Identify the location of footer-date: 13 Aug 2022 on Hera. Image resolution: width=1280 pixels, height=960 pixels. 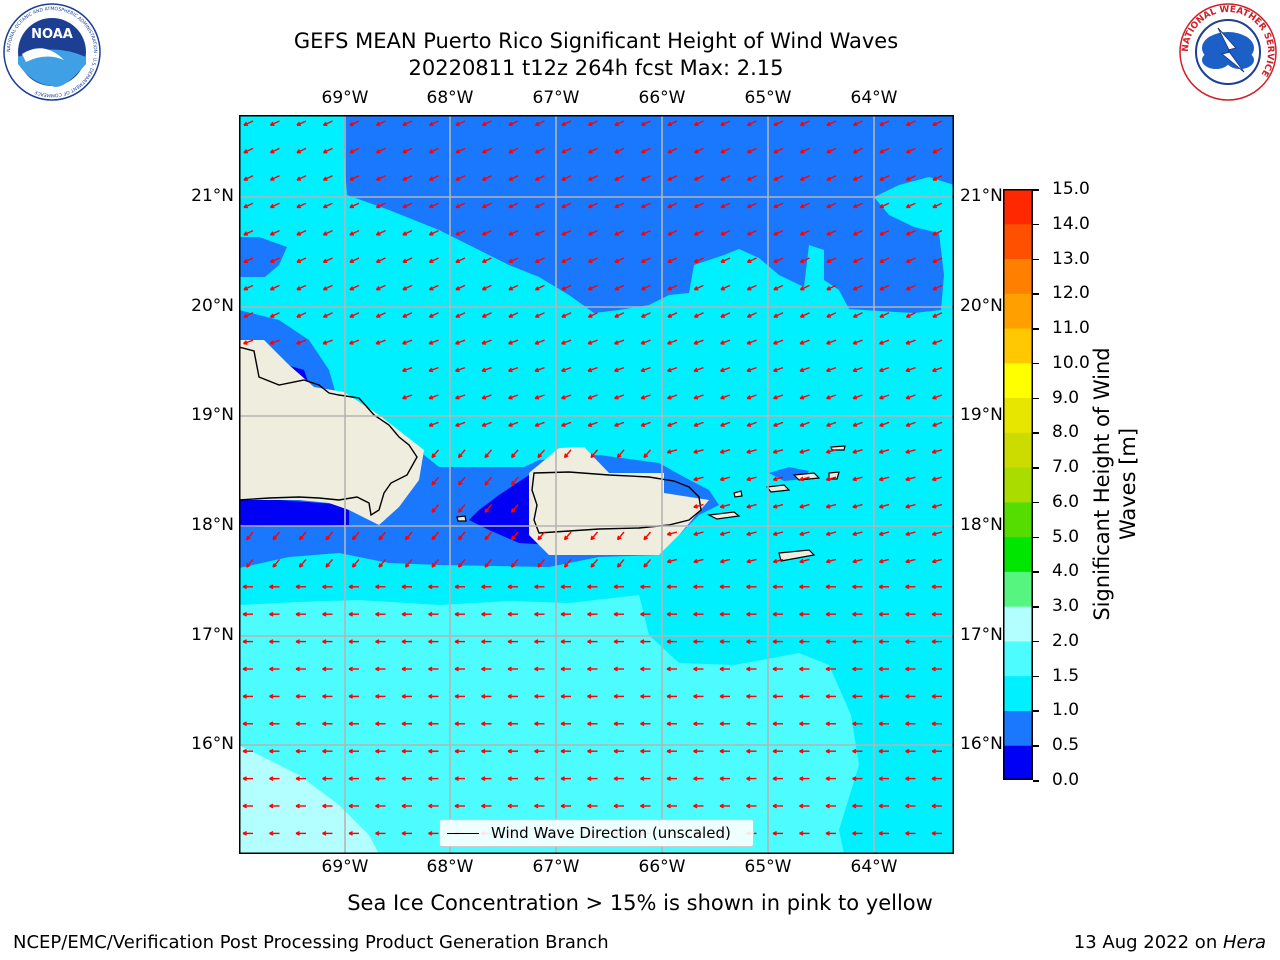
(1170, 942).